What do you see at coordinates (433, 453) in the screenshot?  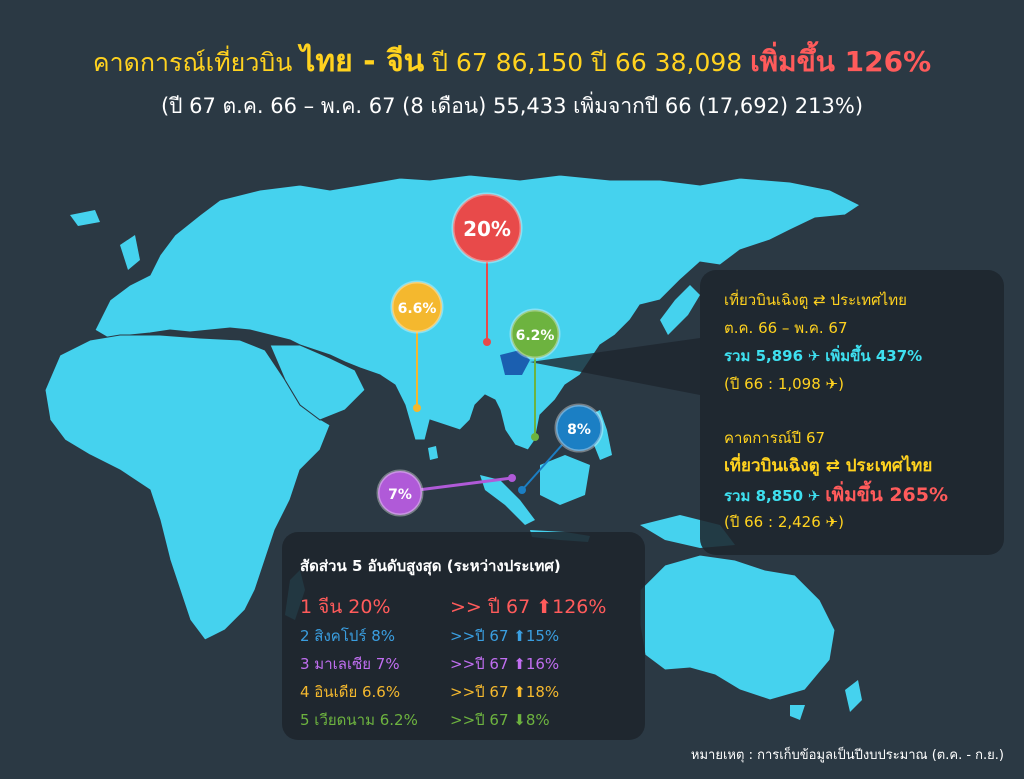 I see `sri-lanka` at bounding box center [433, 453].